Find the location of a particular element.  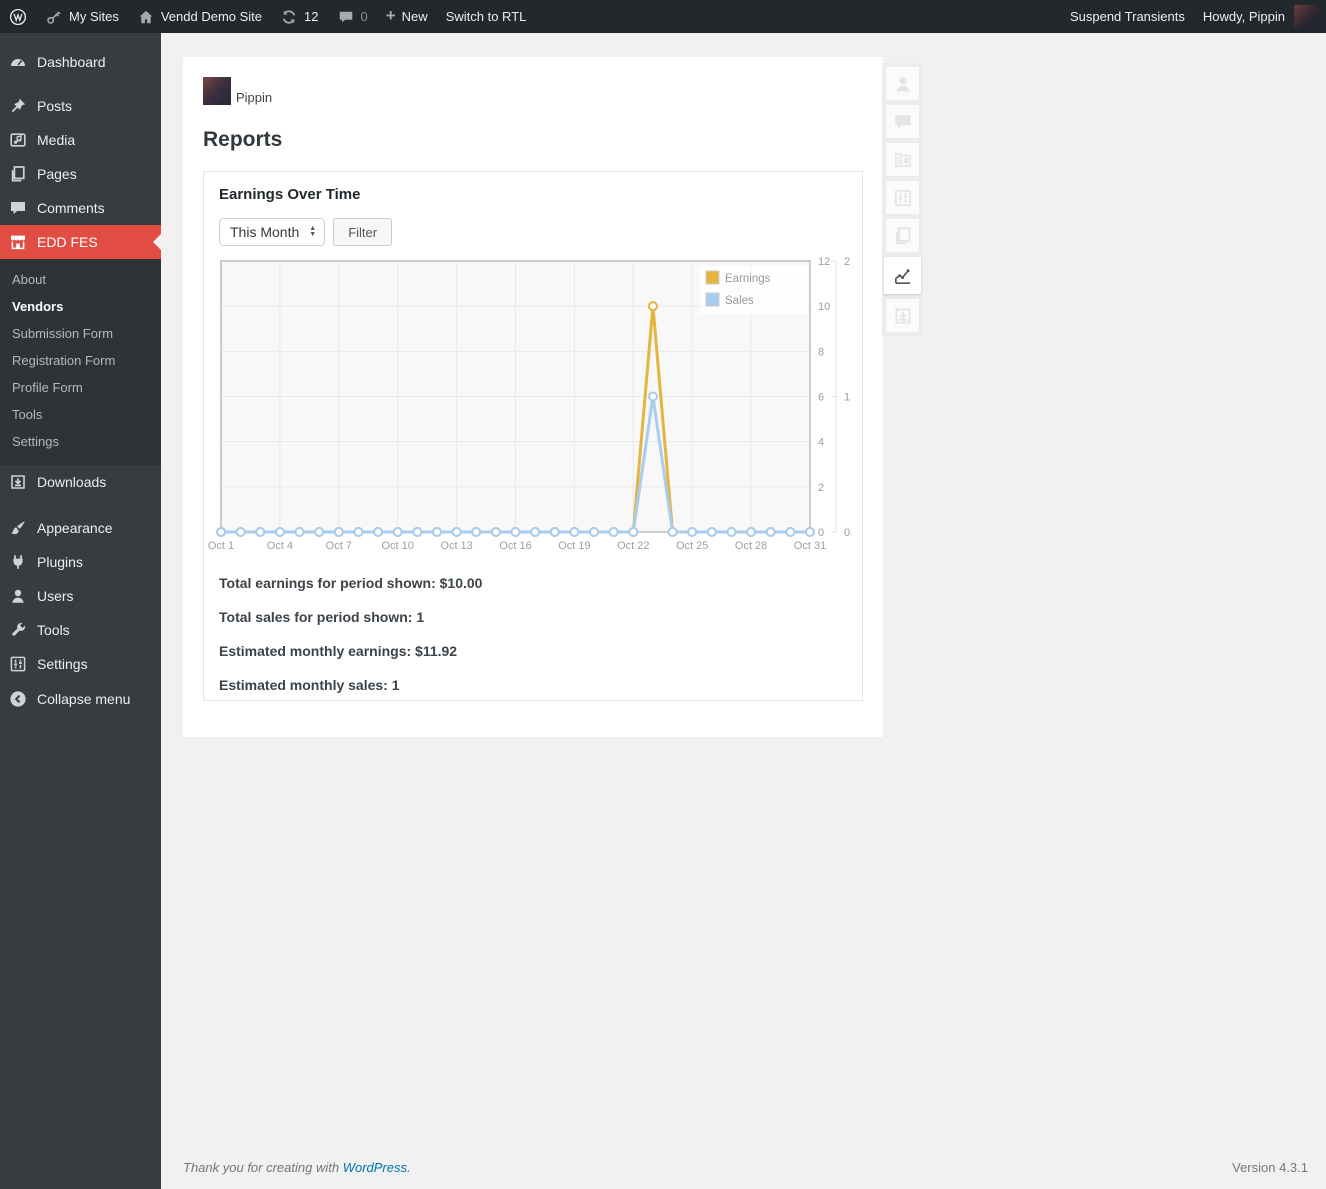

svg-text: 4 is located at coordinates (821, 443).